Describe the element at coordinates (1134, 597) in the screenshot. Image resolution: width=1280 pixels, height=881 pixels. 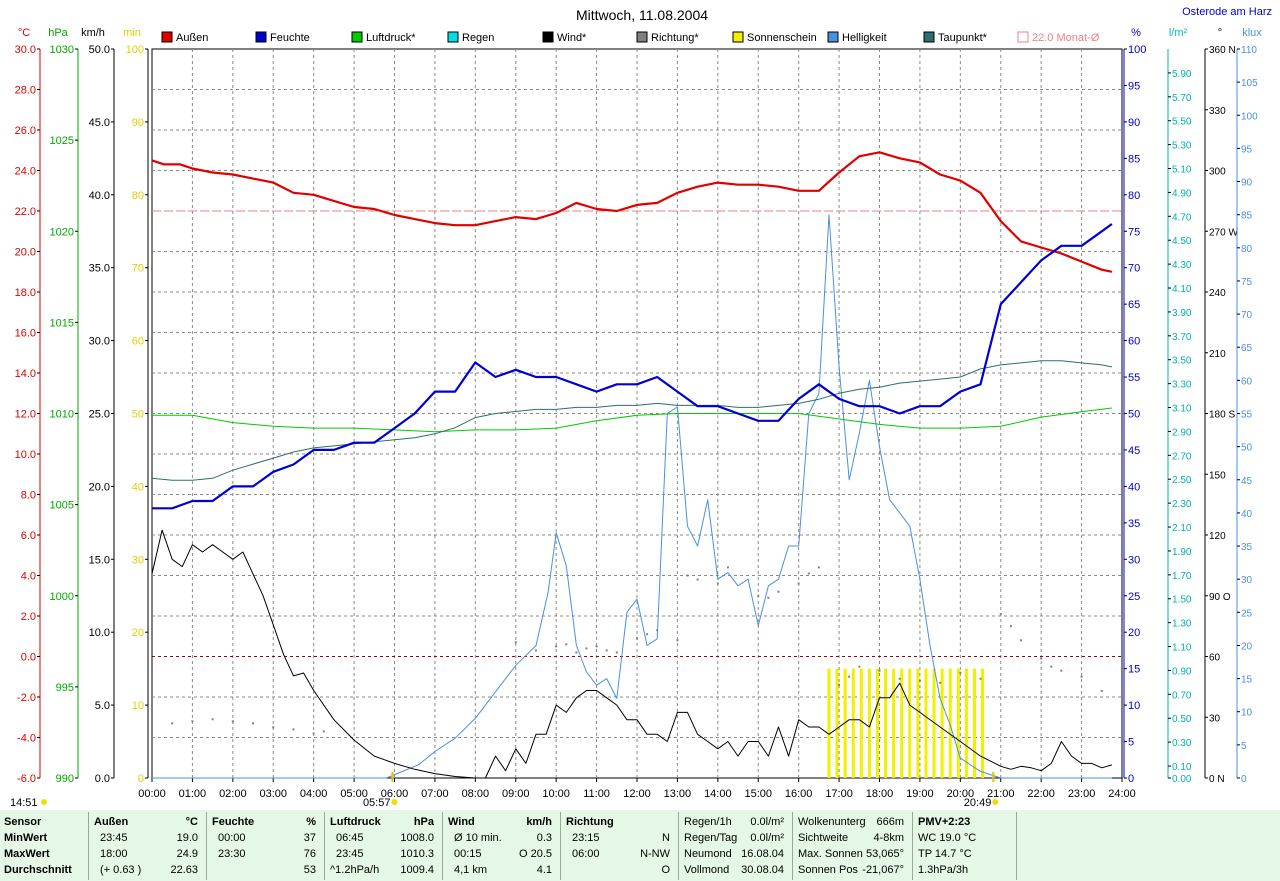
I see `humidity-tick-label: 25` at that location.